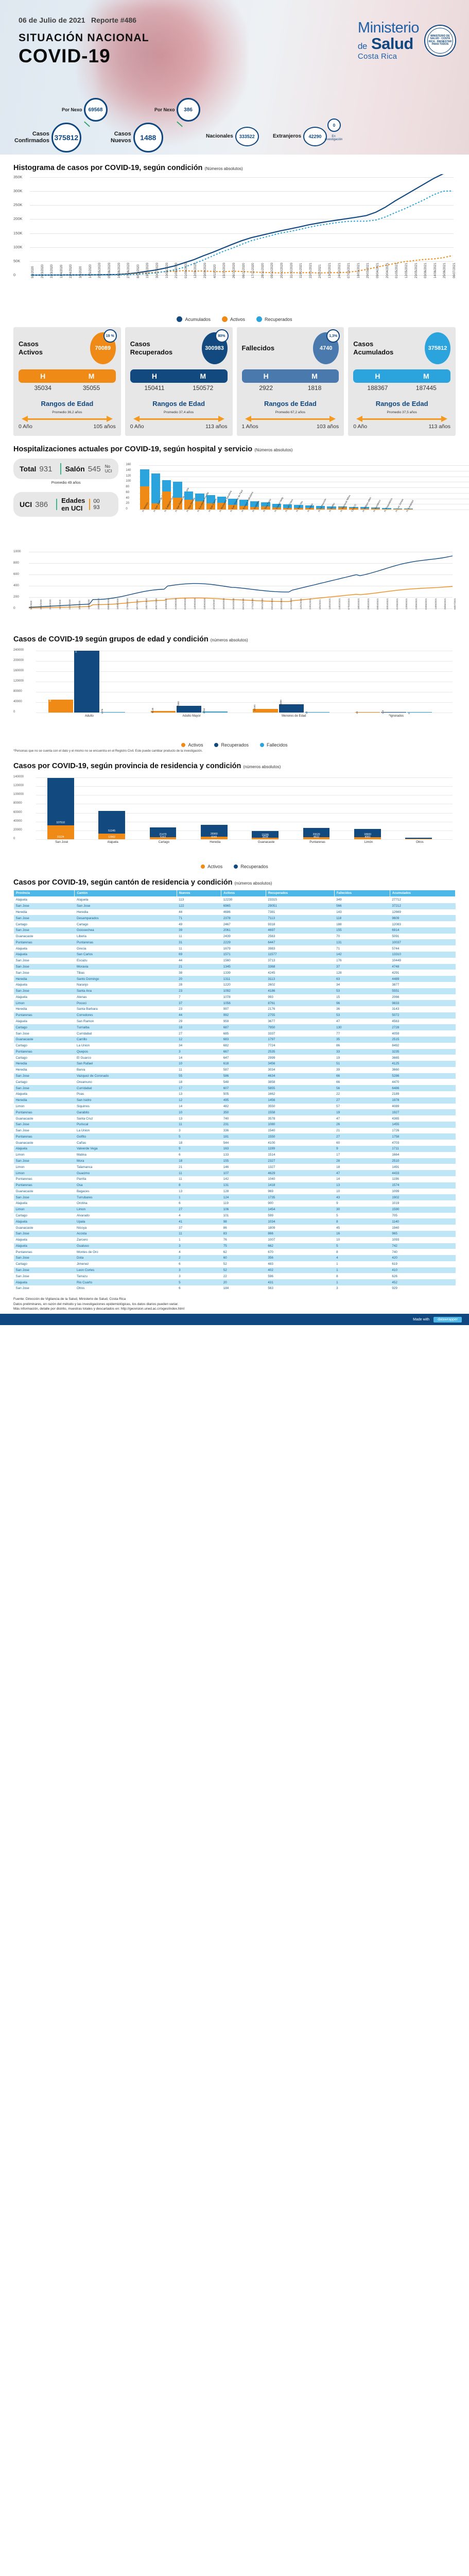  I want to click on table-cell: 22, so click(243, 1276).